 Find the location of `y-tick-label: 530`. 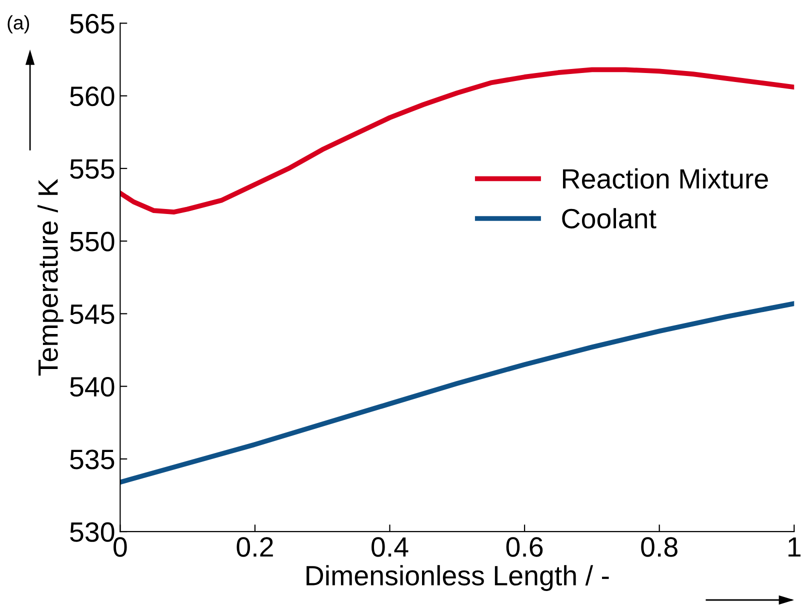

y-tick-label: 530 is located at coordinates (92, 532).